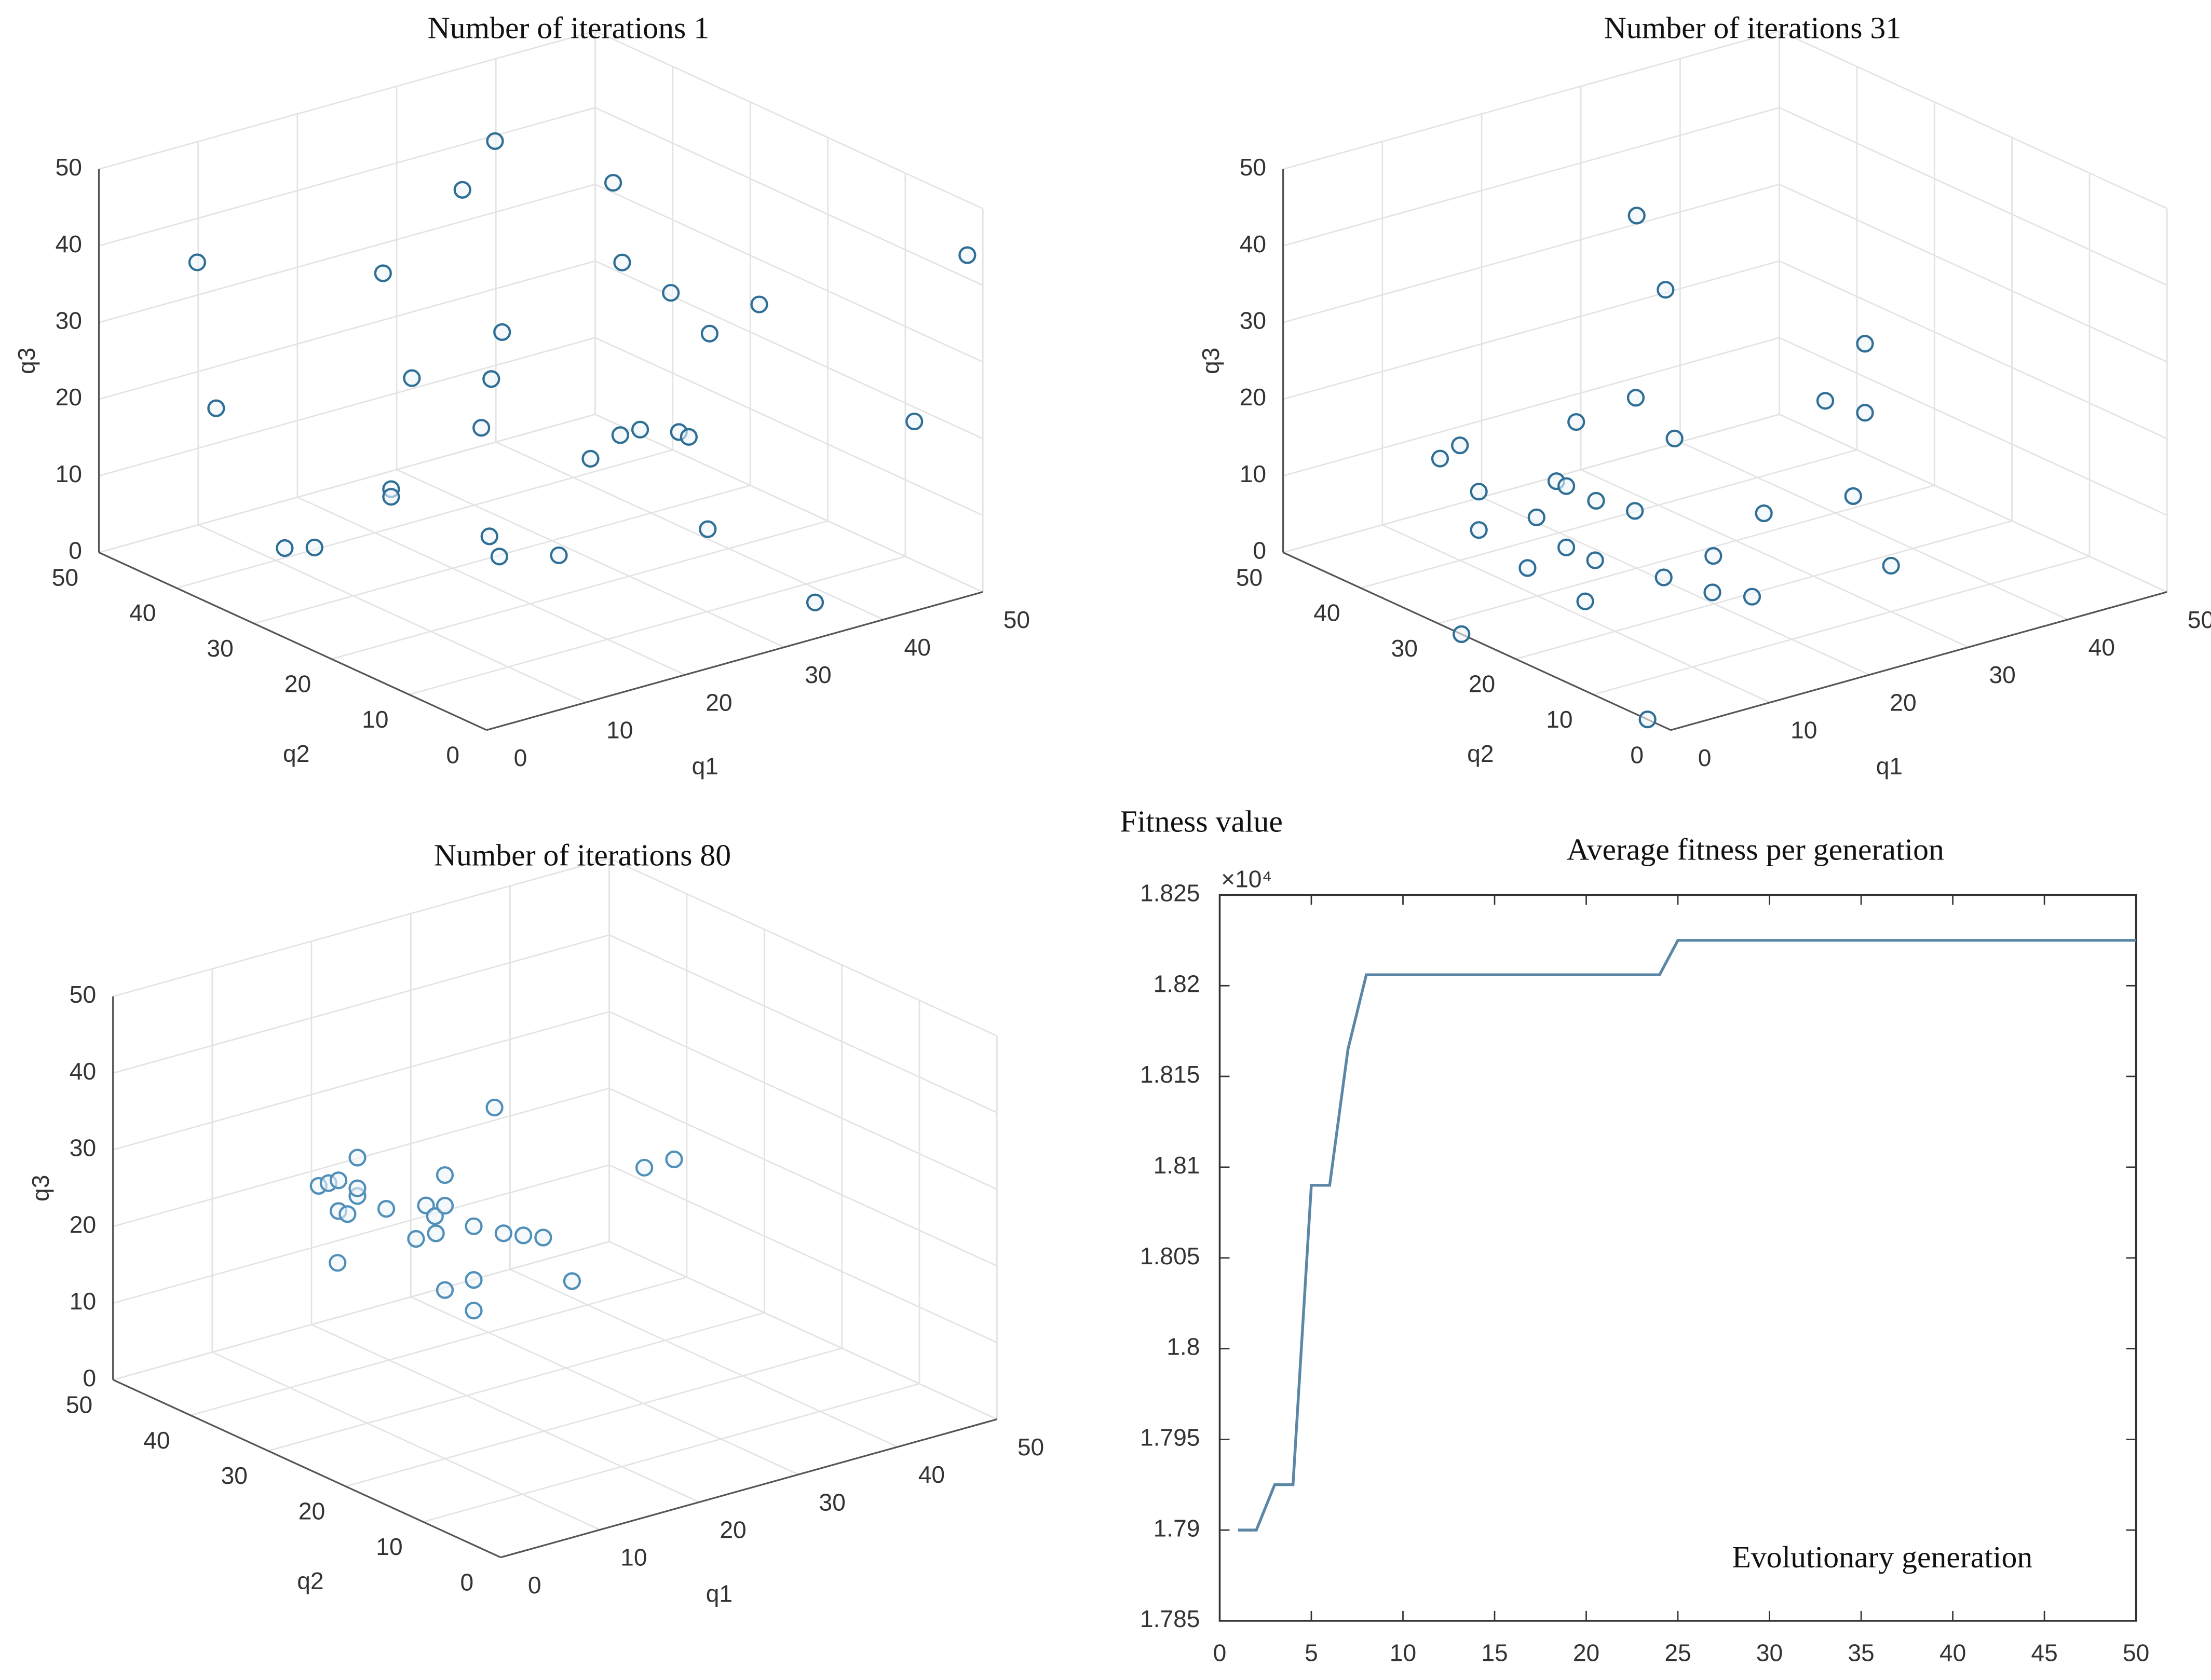 The height and width of the screenshot is (1680, 2211). Describe the element at coordinates (1259, 550) in the screenshot. I see `z-tick-label: 0` at that location.